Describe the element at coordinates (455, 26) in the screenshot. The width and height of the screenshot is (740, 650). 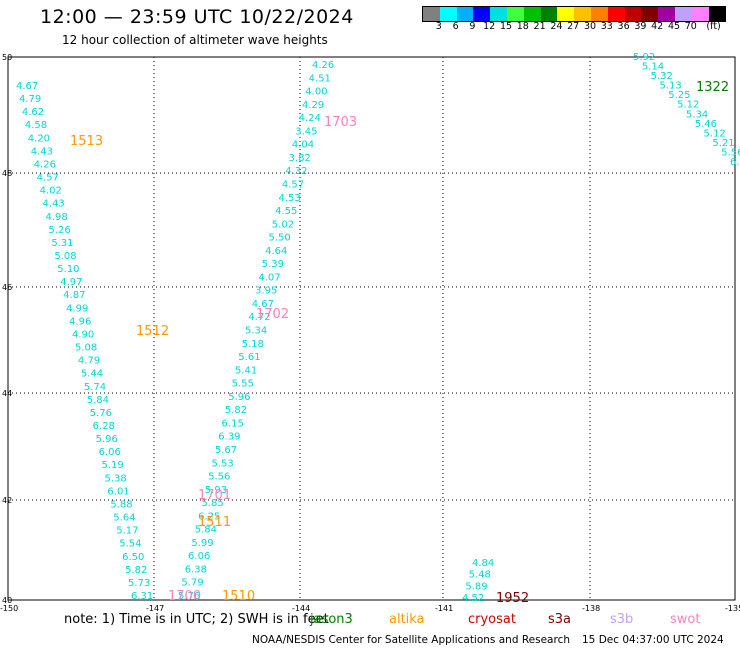
I see `color-scale-label: 6` at that location.